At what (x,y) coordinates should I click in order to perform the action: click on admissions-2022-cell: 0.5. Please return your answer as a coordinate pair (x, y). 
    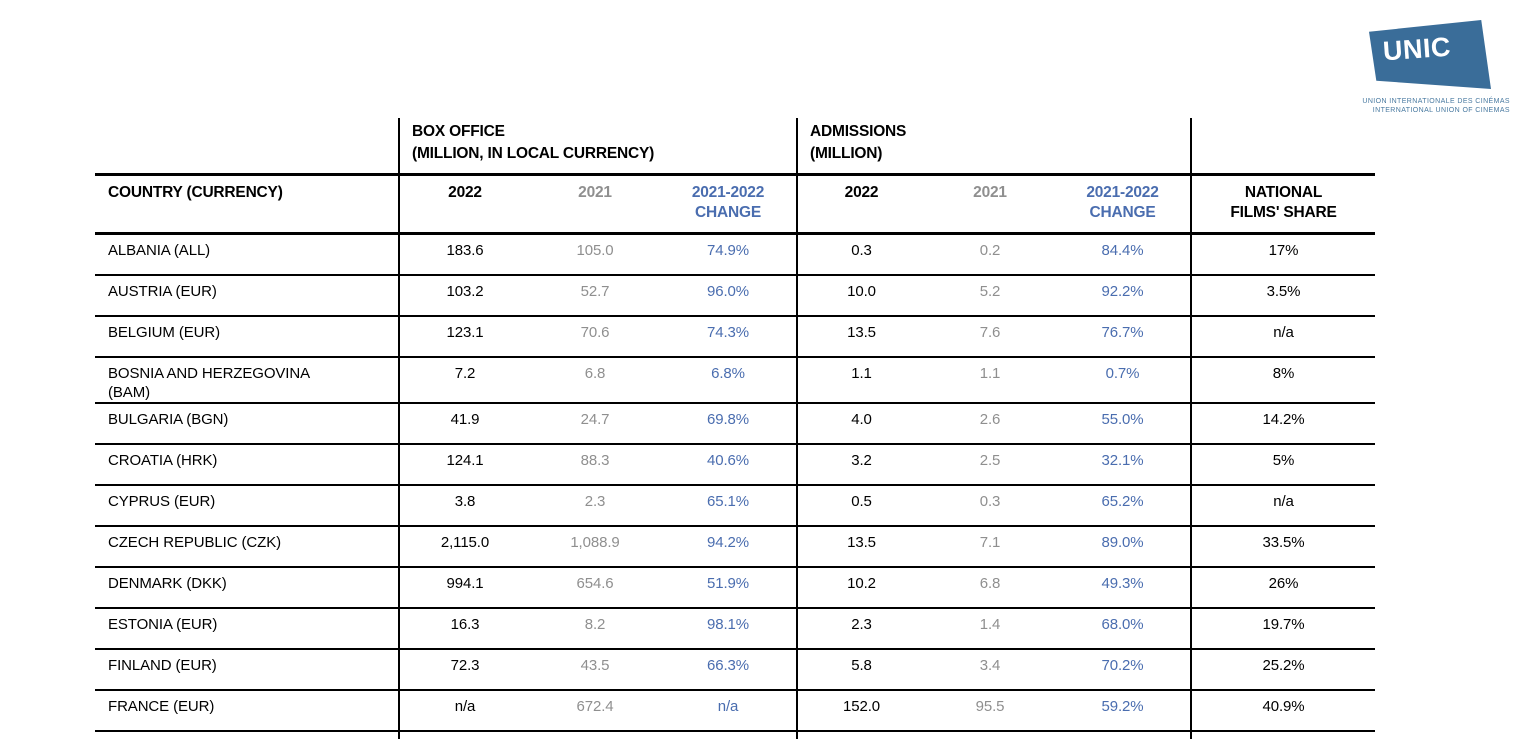
    Looking at the image, I should click on (861, 501).